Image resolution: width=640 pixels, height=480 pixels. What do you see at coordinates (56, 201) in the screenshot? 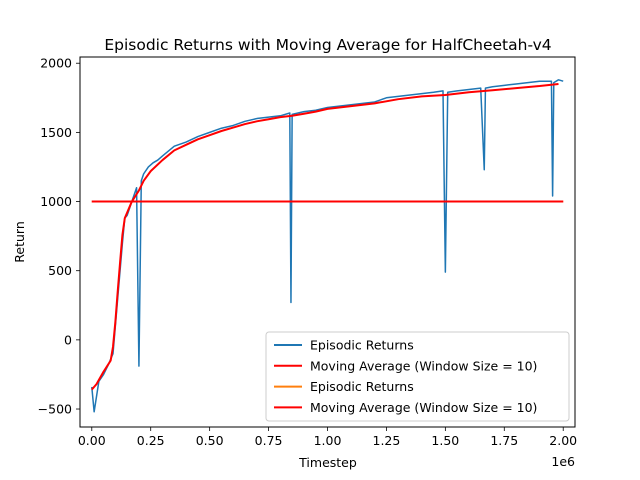
I see `y-tick-label: 1000` at bounding box center [56, 201].